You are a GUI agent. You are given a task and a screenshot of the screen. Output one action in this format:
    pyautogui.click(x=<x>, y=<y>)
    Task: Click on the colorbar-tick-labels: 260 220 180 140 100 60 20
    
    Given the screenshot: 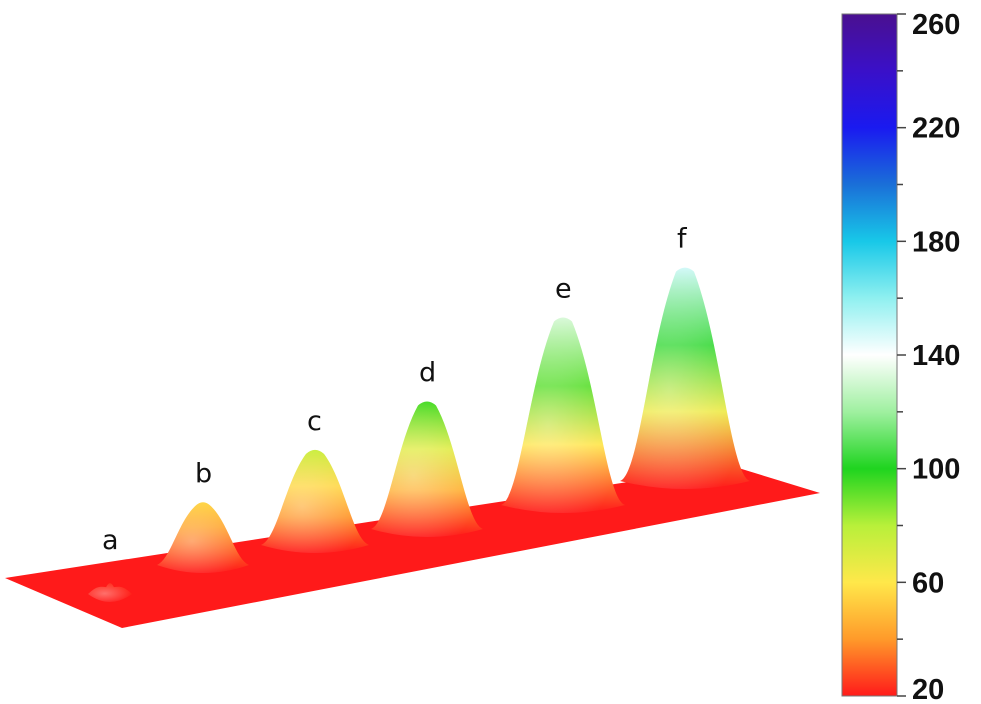 What is the action you would take?
    pyautogui.click(x=936, y=356)
    